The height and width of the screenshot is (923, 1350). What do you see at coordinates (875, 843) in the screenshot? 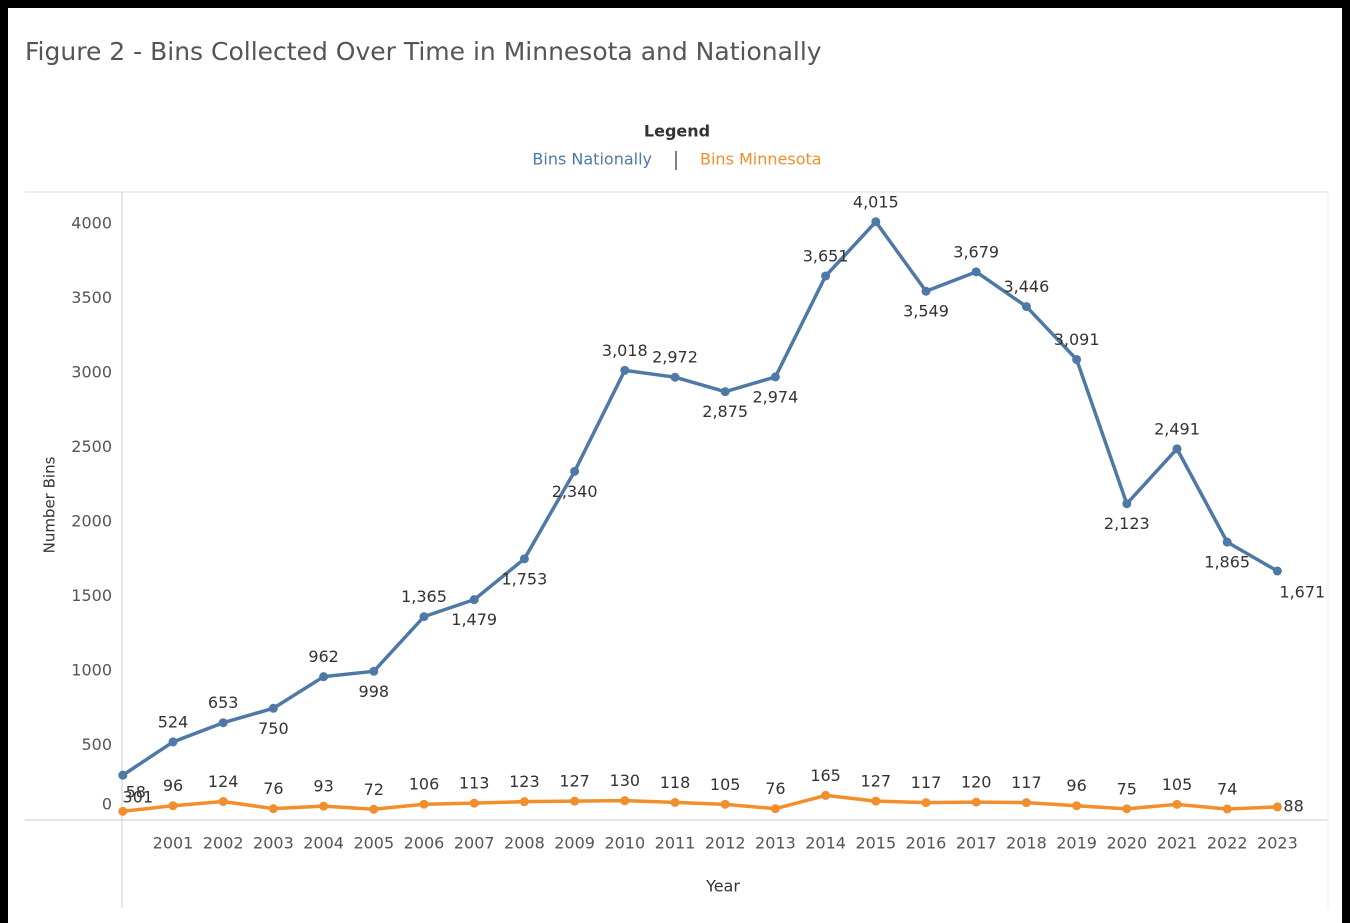
I see `x-tick-label: 2015` at bounding box center [875, 843].